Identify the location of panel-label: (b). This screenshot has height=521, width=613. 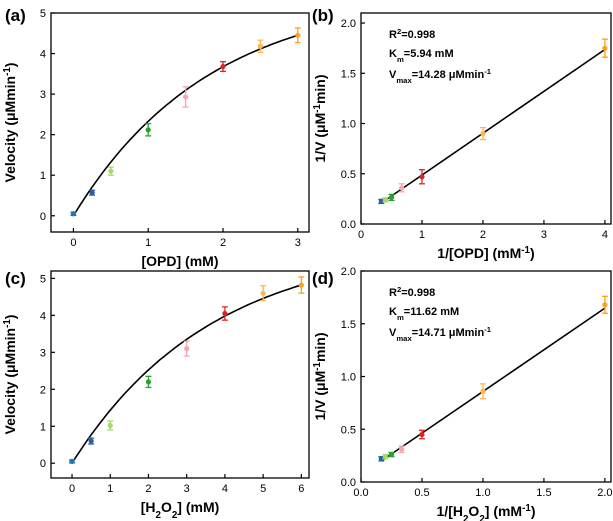
(323, 15).